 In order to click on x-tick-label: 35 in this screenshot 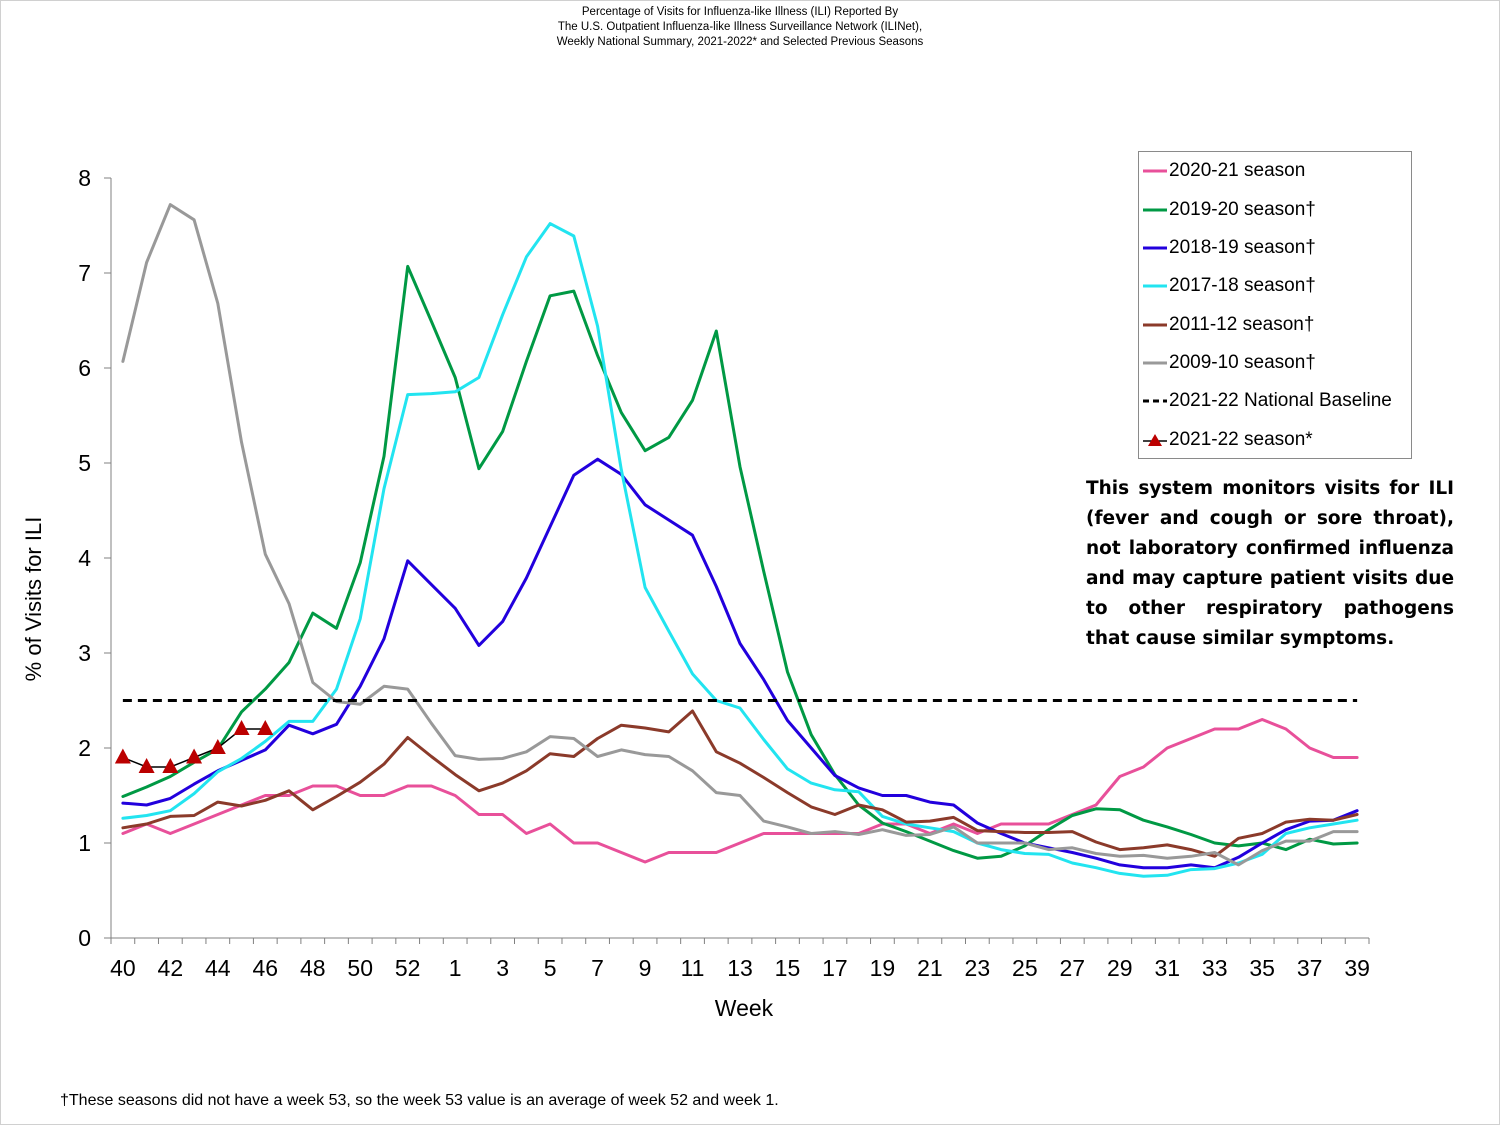, I will do `click(1262, 968)`.